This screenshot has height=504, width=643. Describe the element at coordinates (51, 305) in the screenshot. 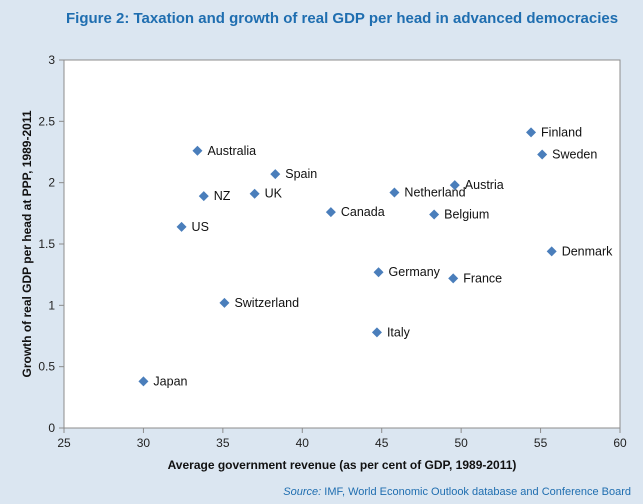

I see `y-tick-label: 1` at that location.